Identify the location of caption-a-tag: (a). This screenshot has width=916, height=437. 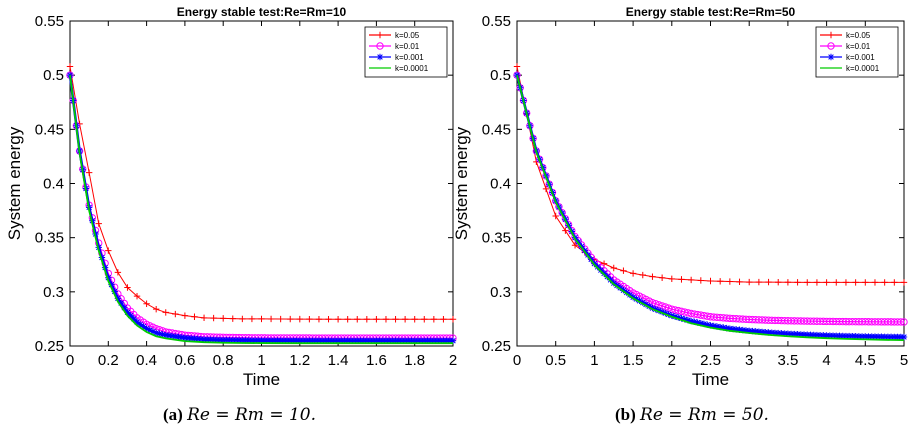
(173, 414).